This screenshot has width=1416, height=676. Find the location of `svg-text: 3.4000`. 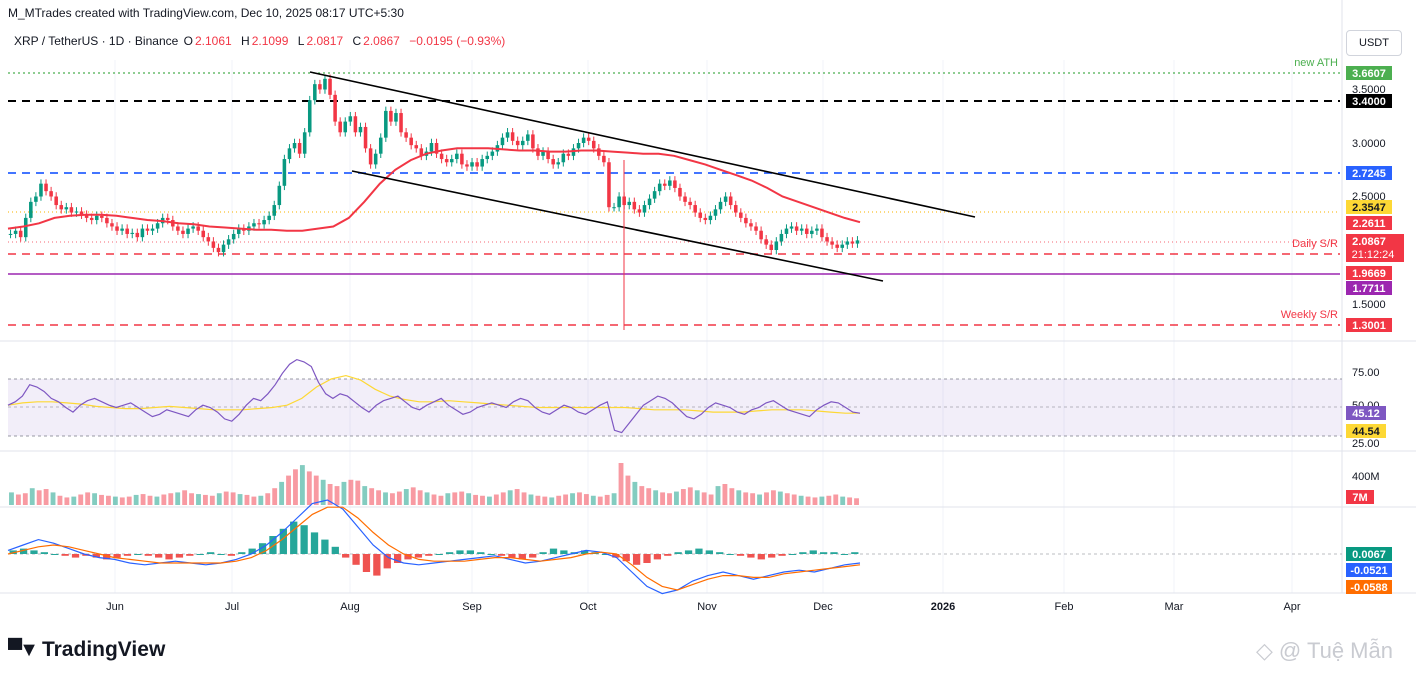

svg-text: 3.4000 is located at coordinates (1369, 102).